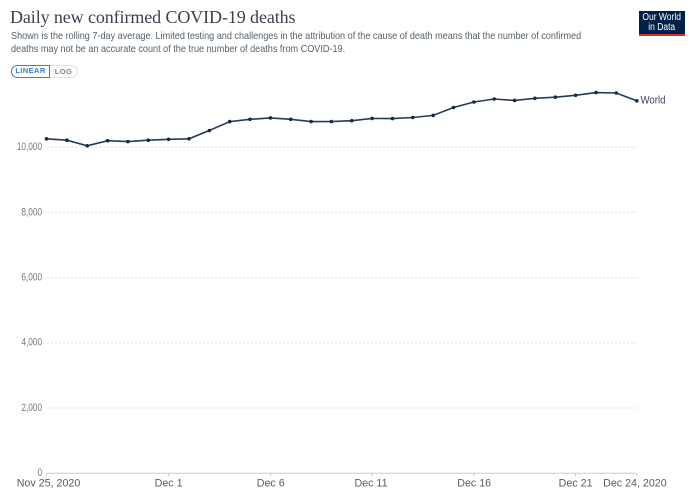 Image resolution: width=690 pixels, height=494 pixels. What do you see at coordinates (30, 147) in the screenshot?
I see `svg-text: 10,000` at bounding box center [30, 147].